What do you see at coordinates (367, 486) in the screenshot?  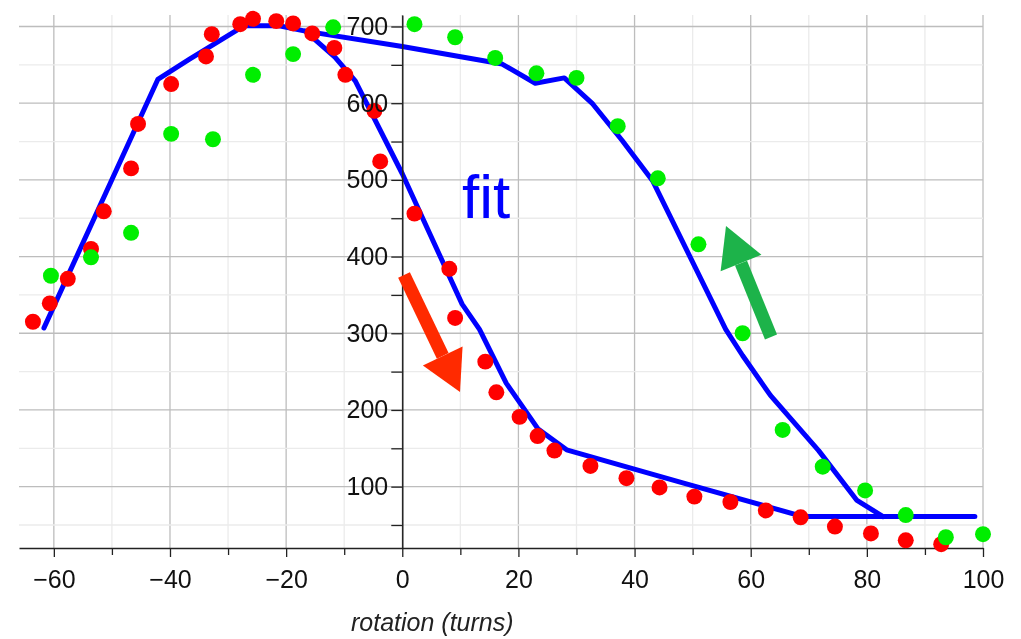 I see `y-tick-label: 100` at bounding box center [367, 486].